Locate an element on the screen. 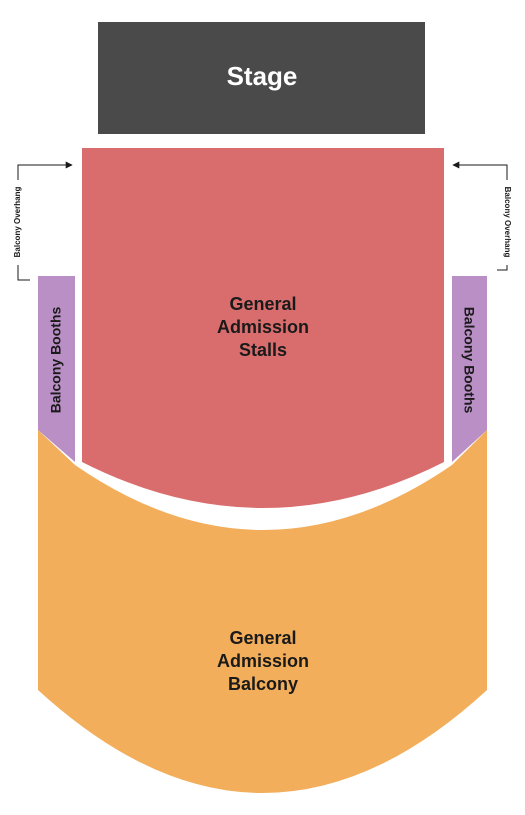 This screenshot has height=815, width=525. stage is located at coordinates (261, 78).